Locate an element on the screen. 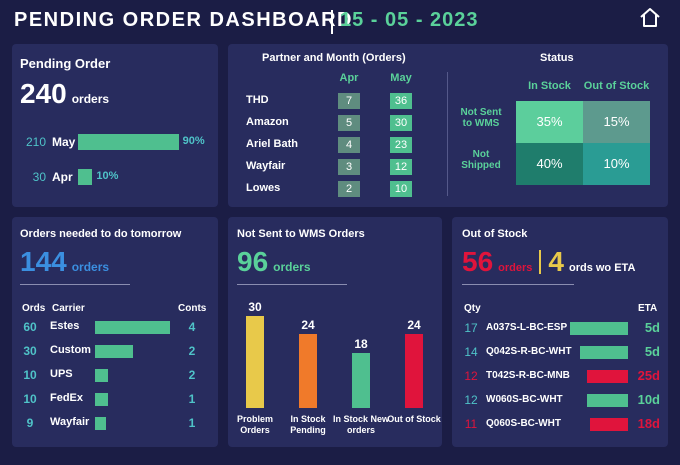 This screenshot has width=680, height=465. row-sku: Q042S-R-BC-WHT is located at coordinates (529, 351).